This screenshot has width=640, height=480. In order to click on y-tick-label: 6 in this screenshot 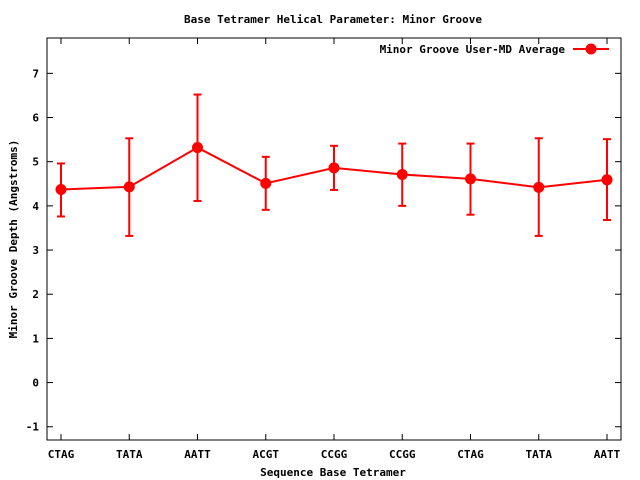, I will do `click(35, 118)`.